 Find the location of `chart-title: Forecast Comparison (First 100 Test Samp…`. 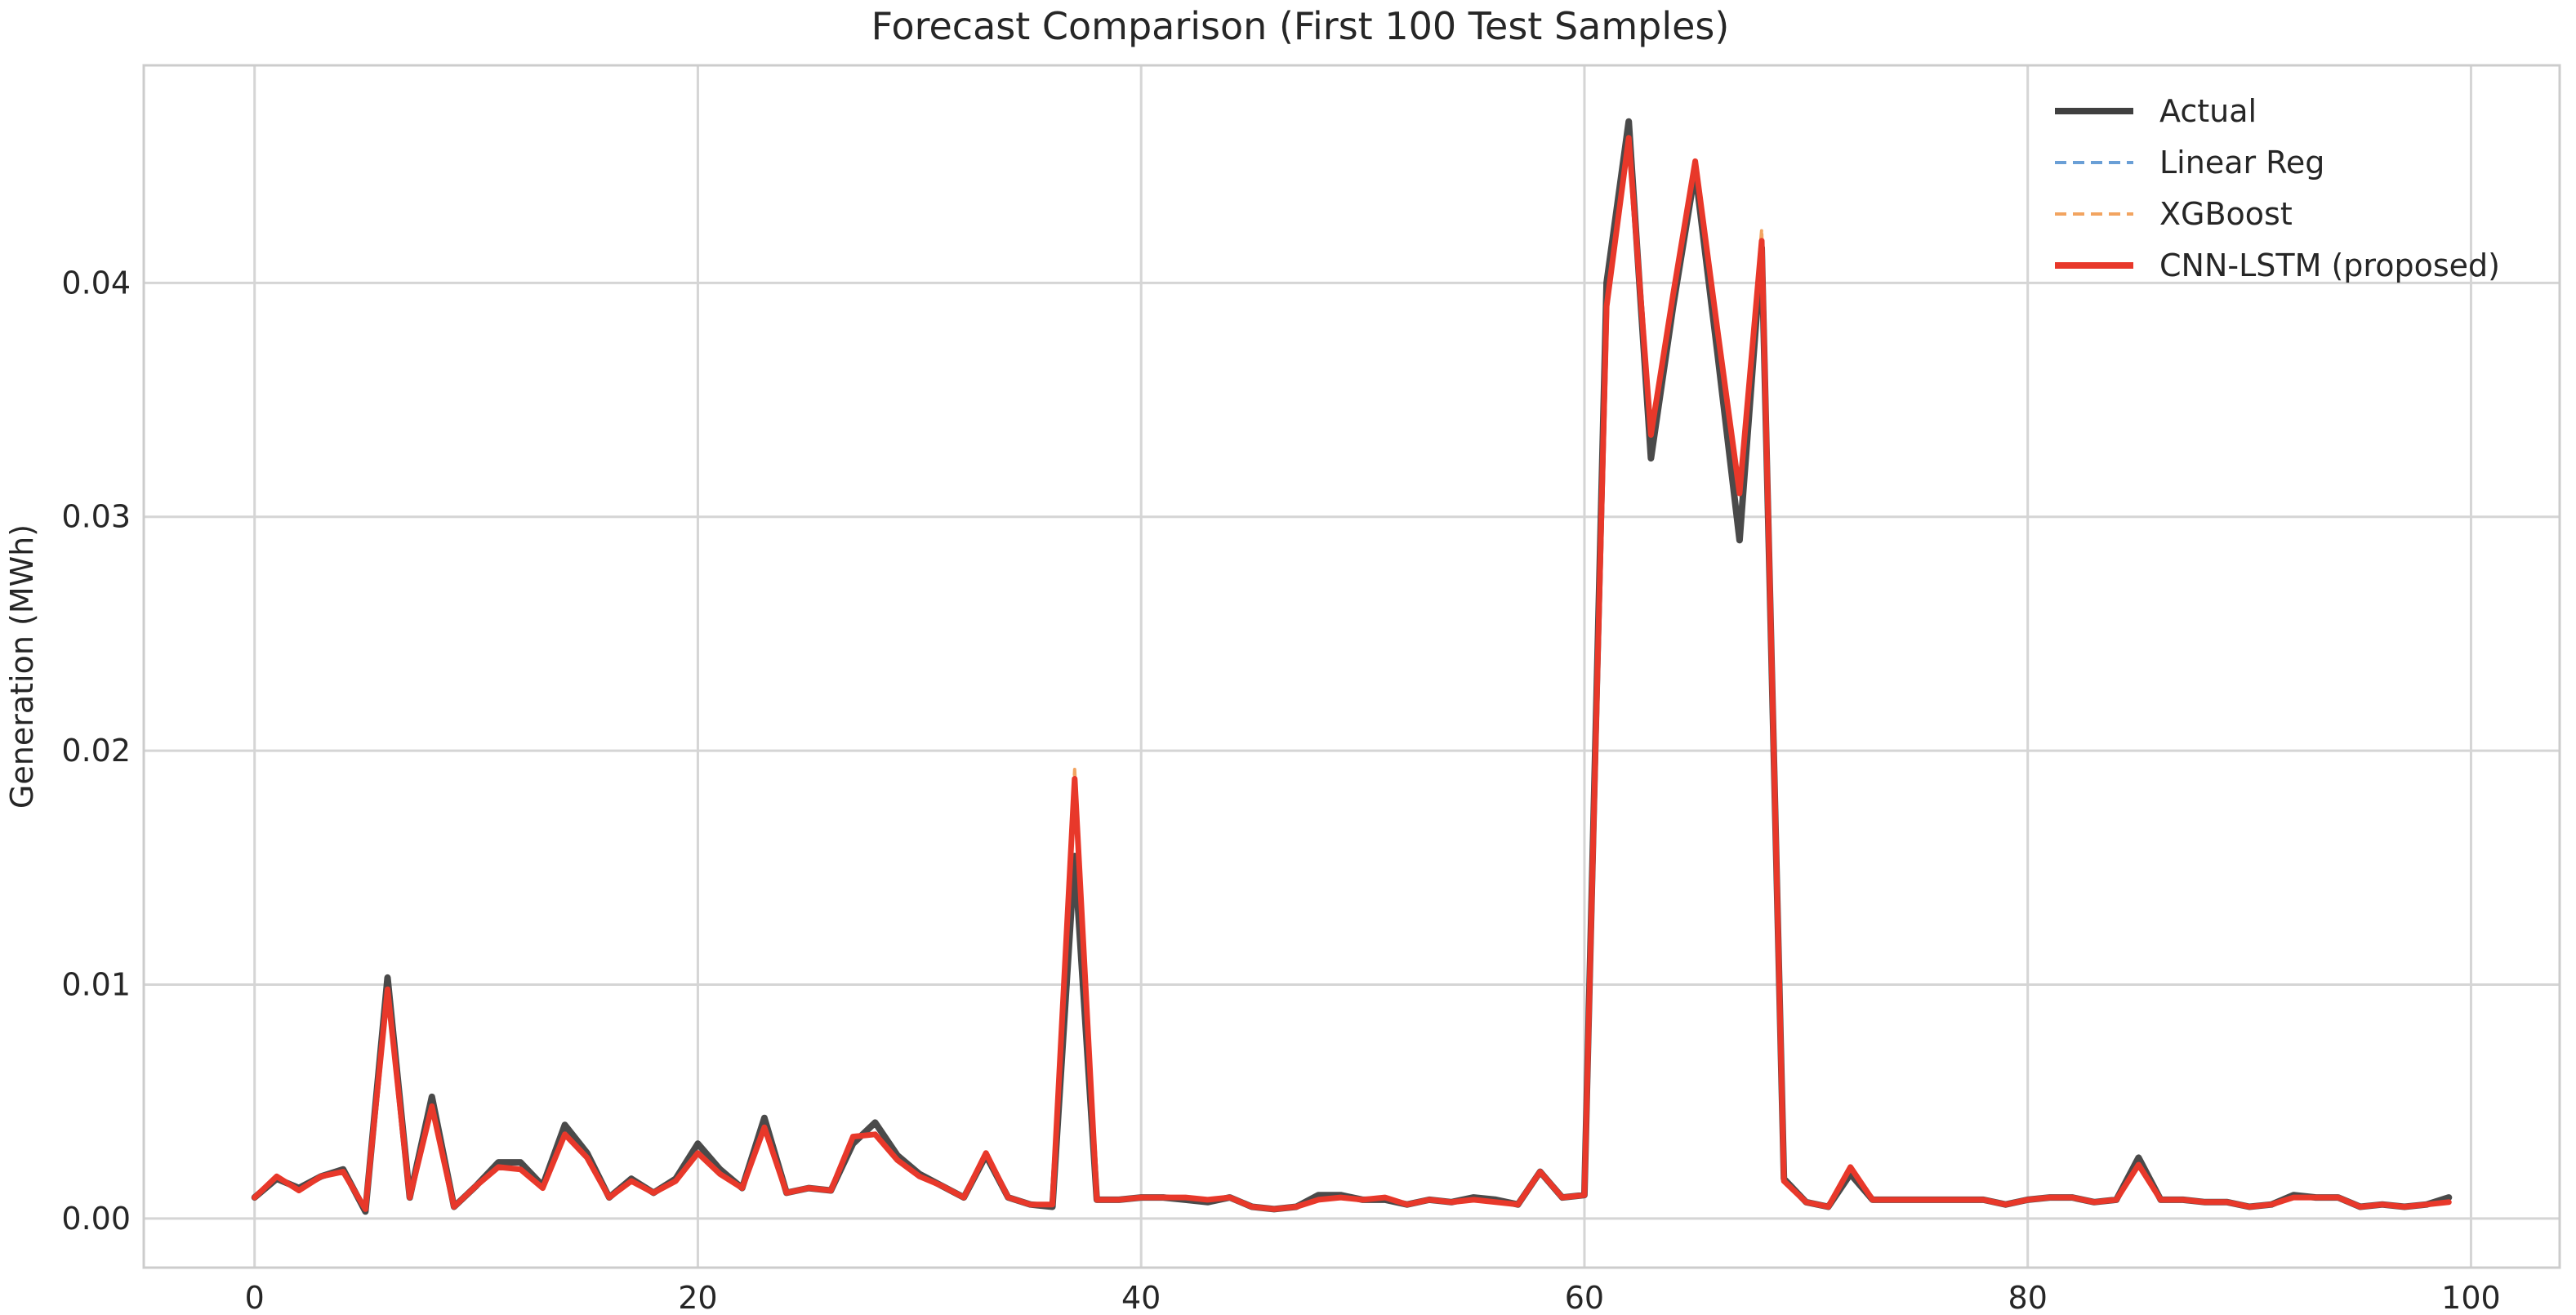

chart-title: Forecast Comparison (First 100 Test Samp… is located at coordinates (1300, 26).